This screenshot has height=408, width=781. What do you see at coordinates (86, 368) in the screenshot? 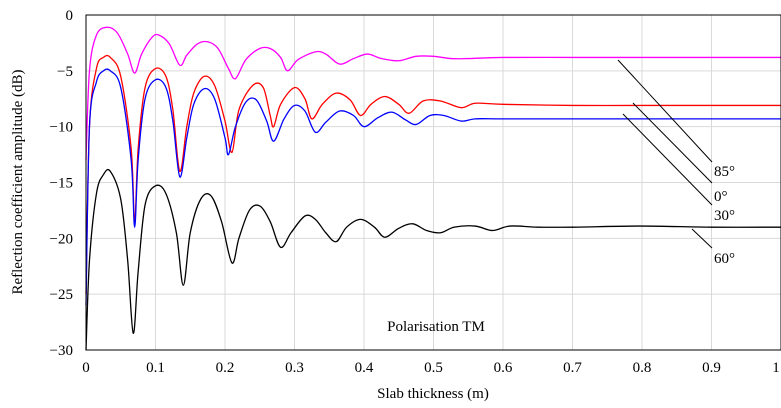
I see `x-tick-label: 0` at bounding box center [86, 368].